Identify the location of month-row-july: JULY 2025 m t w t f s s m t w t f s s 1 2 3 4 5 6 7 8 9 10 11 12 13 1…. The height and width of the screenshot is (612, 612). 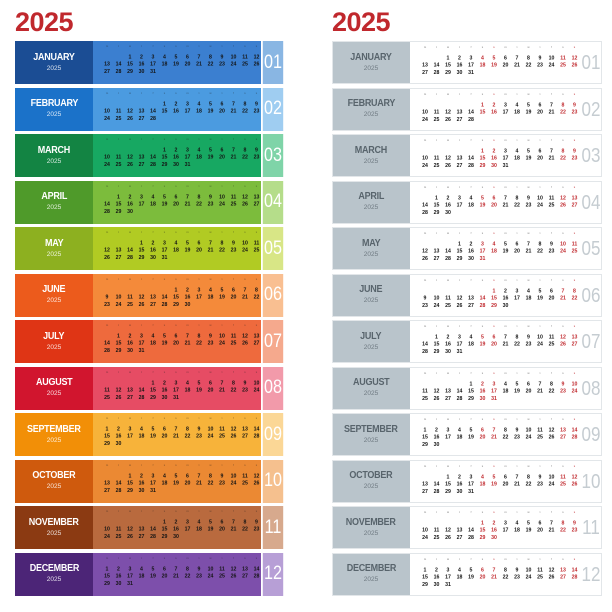
(467, 341).